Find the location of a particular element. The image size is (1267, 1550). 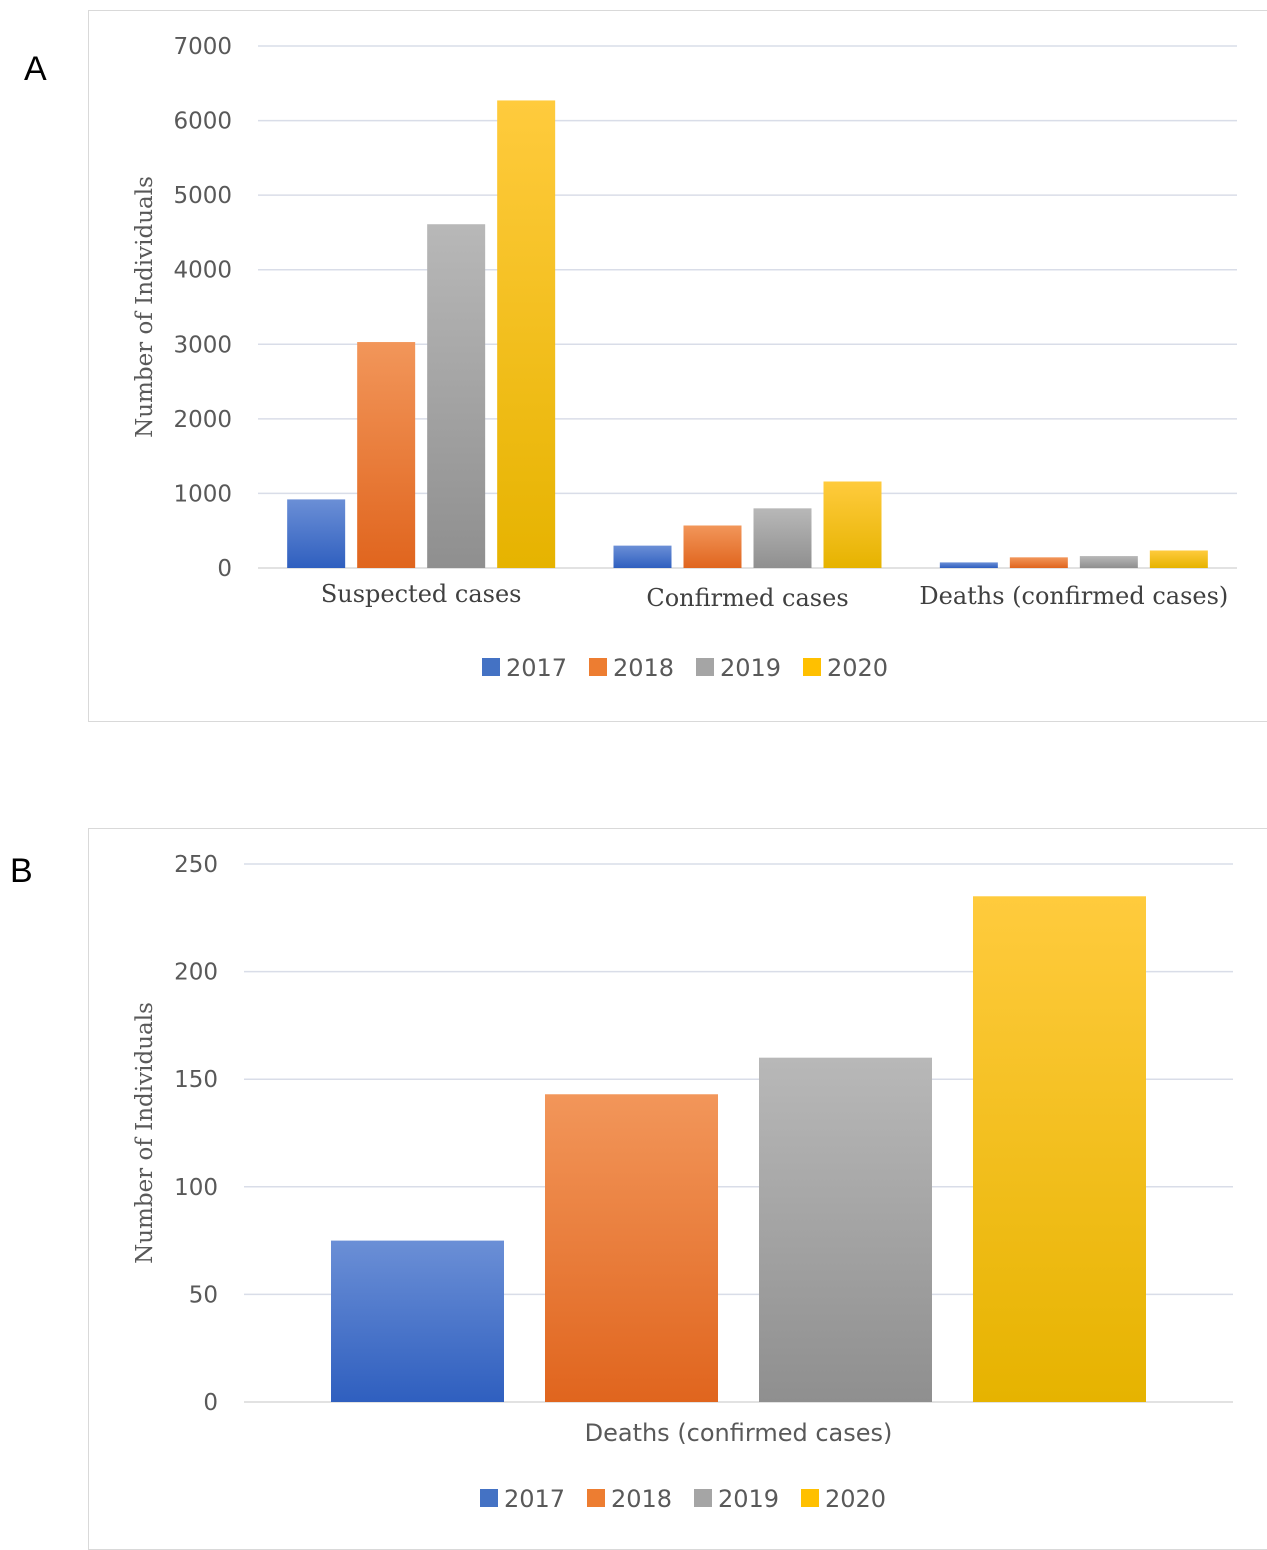

b-y-tick-label: 100 is located at coordinates (196, 1188).